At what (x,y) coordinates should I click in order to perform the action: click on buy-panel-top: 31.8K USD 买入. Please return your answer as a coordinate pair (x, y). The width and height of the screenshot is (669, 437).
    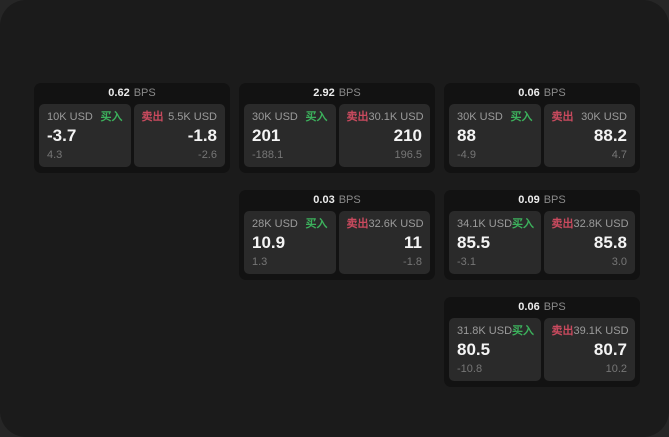
    Looking at the image, I should click on (496, 331).